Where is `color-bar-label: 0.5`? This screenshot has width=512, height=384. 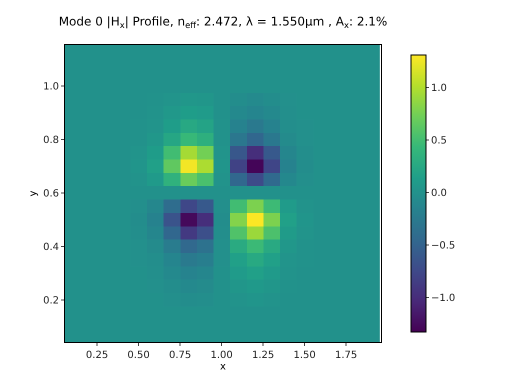 color-bar-label: 0.5 is located at coordinates (439, 140).